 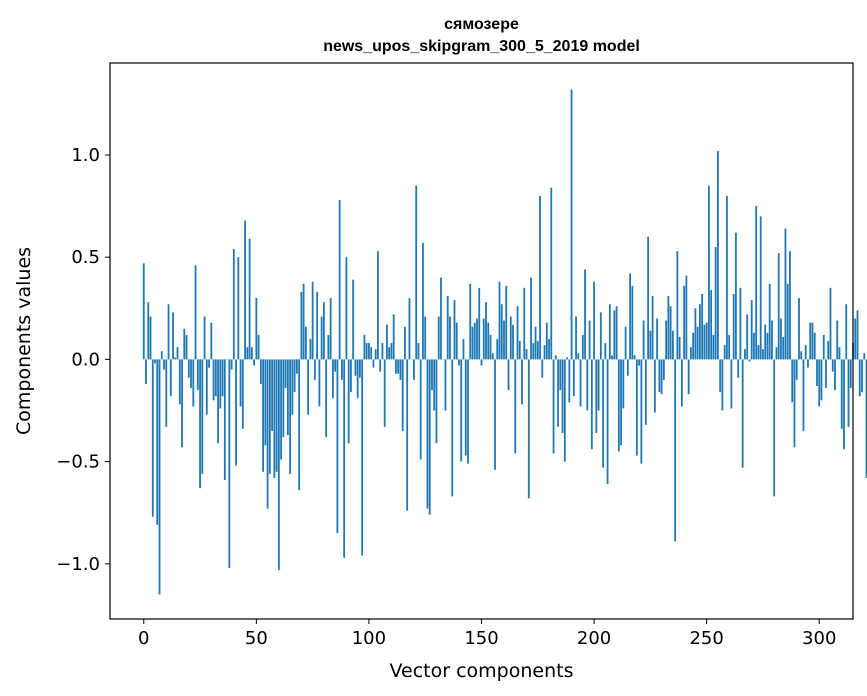 What do you see at coordinates (143, 638) in the screenshot?
I see `x-tick-label: 0` at bounding box center [143, 638].